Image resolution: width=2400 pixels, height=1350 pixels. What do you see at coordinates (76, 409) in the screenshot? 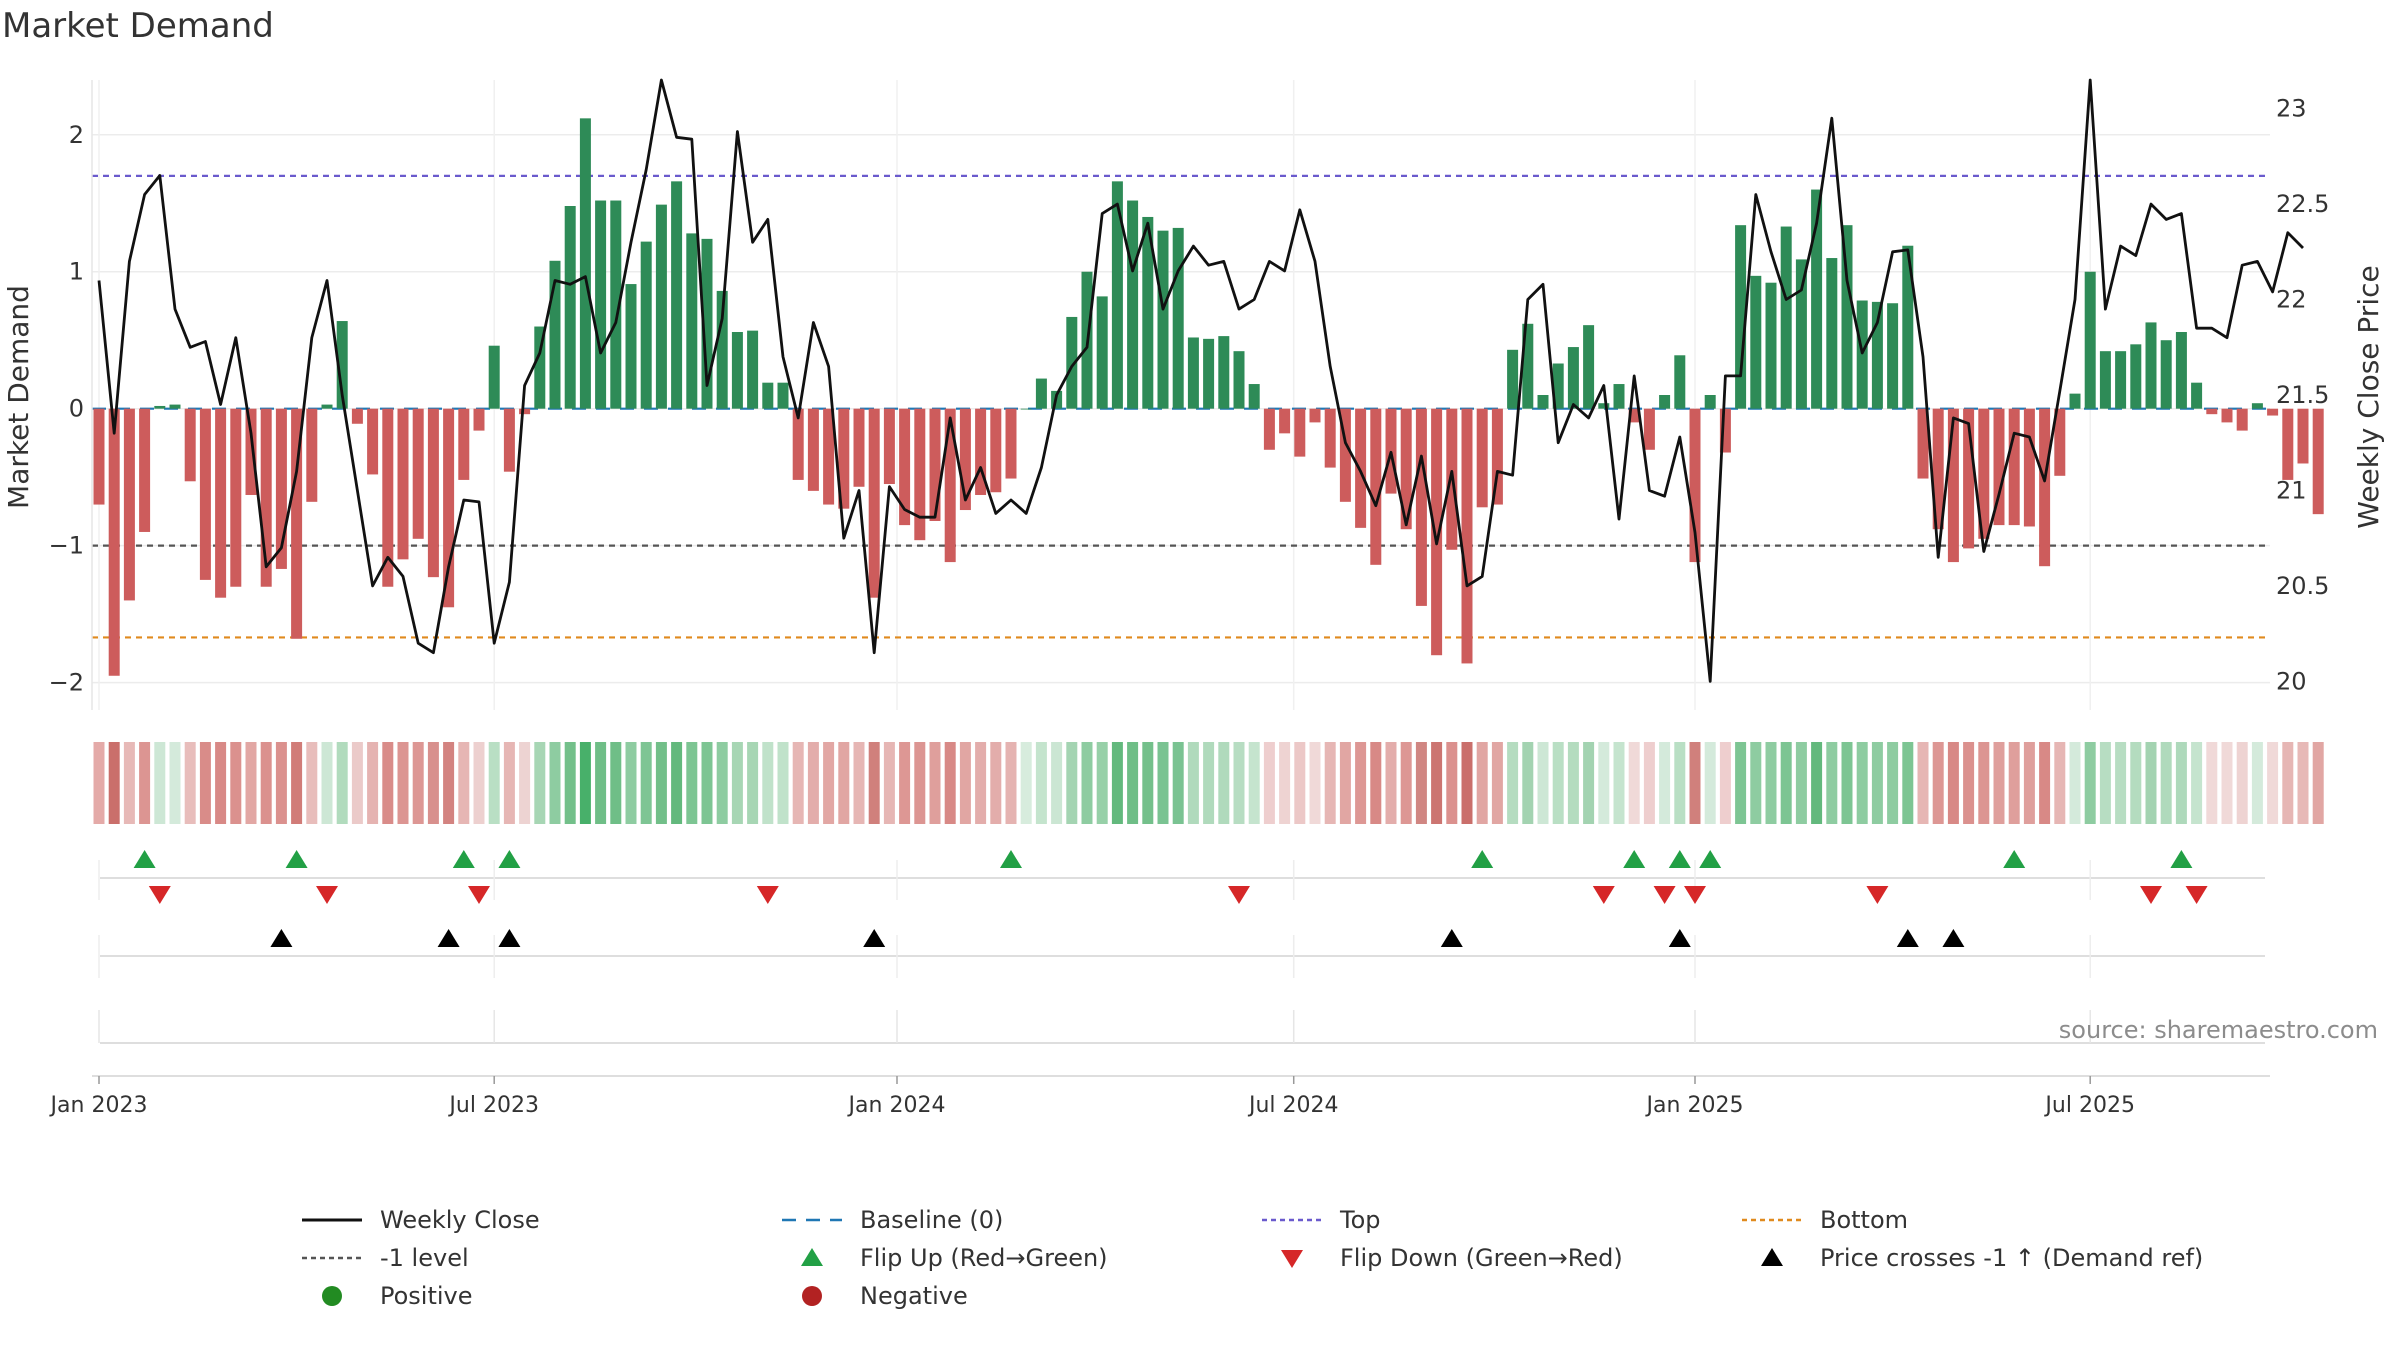
I see `left-tick-label: 0` at bounding box center [76, 409].